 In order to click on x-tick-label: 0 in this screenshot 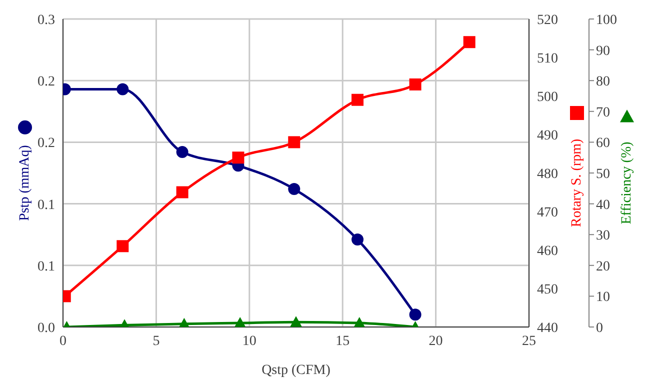, I will do `click(63, 341)`.